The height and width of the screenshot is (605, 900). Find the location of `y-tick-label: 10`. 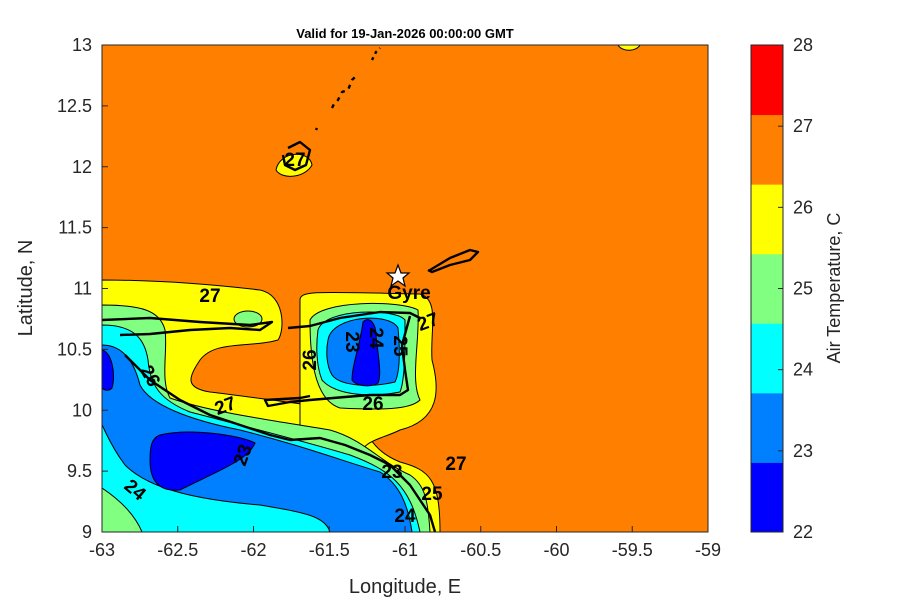

y-tick-label: 10 is located at coordinates (82, 410).